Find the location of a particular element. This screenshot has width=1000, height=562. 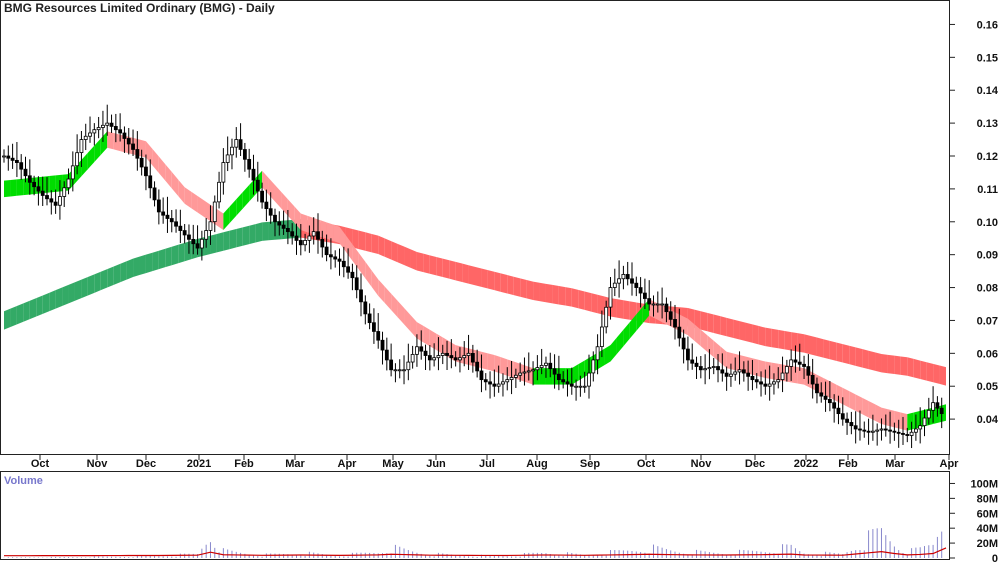

y-tick-label: 0.14 is located at coordinates (988, 91).